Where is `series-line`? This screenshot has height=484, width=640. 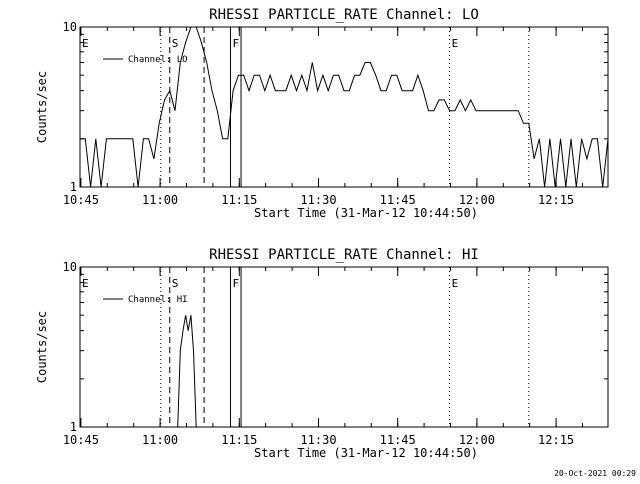
series-line is located at coordinates (185, 371).